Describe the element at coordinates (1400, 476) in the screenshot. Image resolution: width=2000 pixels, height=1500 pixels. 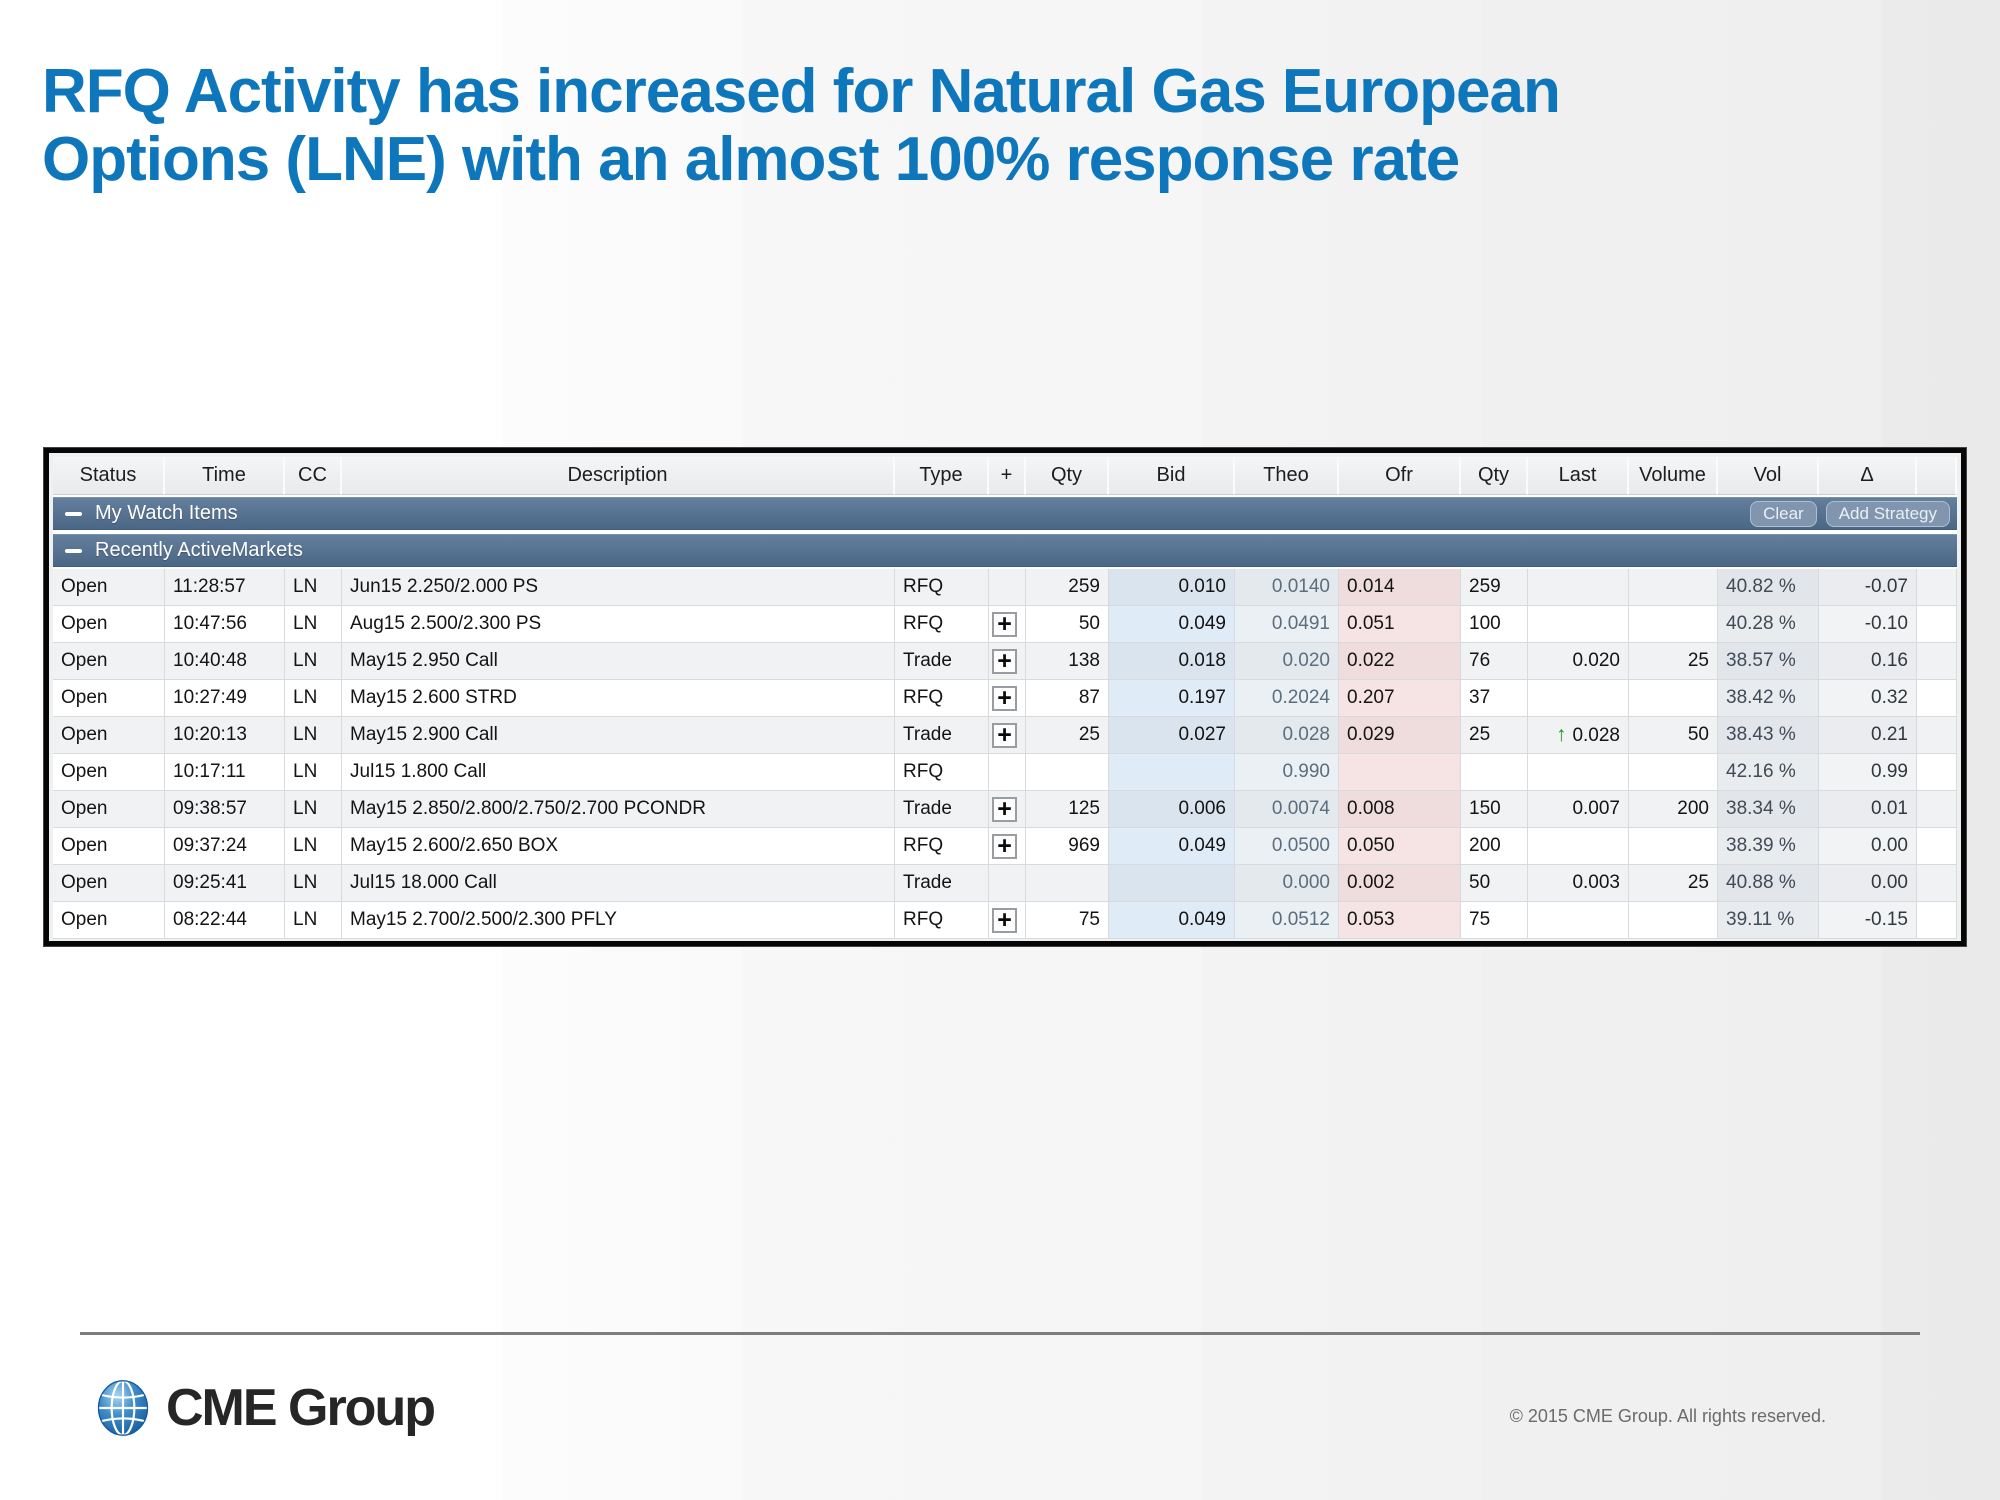
I see `col-header-ofr: Ofr` at that location.